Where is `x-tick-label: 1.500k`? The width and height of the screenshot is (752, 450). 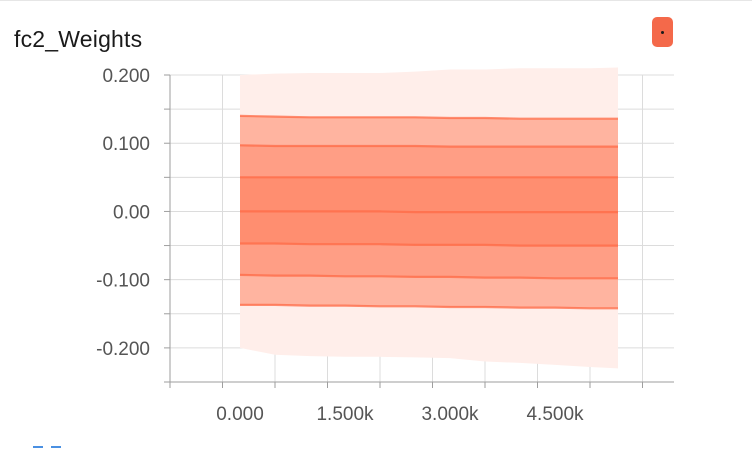 x-tick-label: 1.500k is located at coordinates (345, 414).